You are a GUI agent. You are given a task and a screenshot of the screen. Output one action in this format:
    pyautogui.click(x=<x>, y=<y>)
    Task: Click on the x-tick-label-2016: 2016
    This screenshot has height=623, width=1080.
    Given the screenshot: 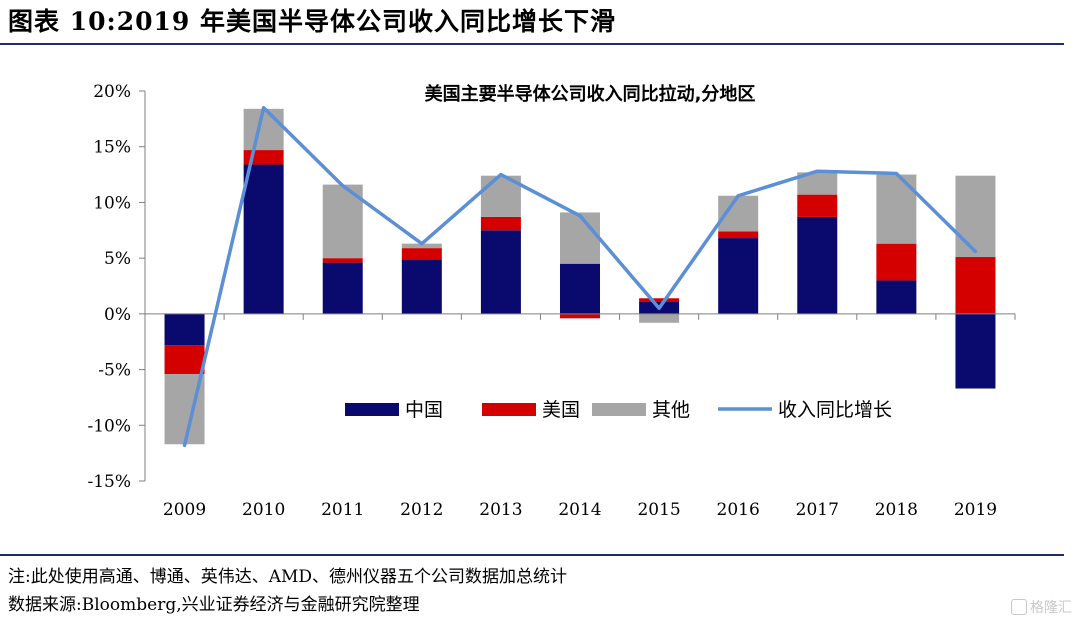 What is the action you would take?
    pyautogui.click(x=738, y=510)
    